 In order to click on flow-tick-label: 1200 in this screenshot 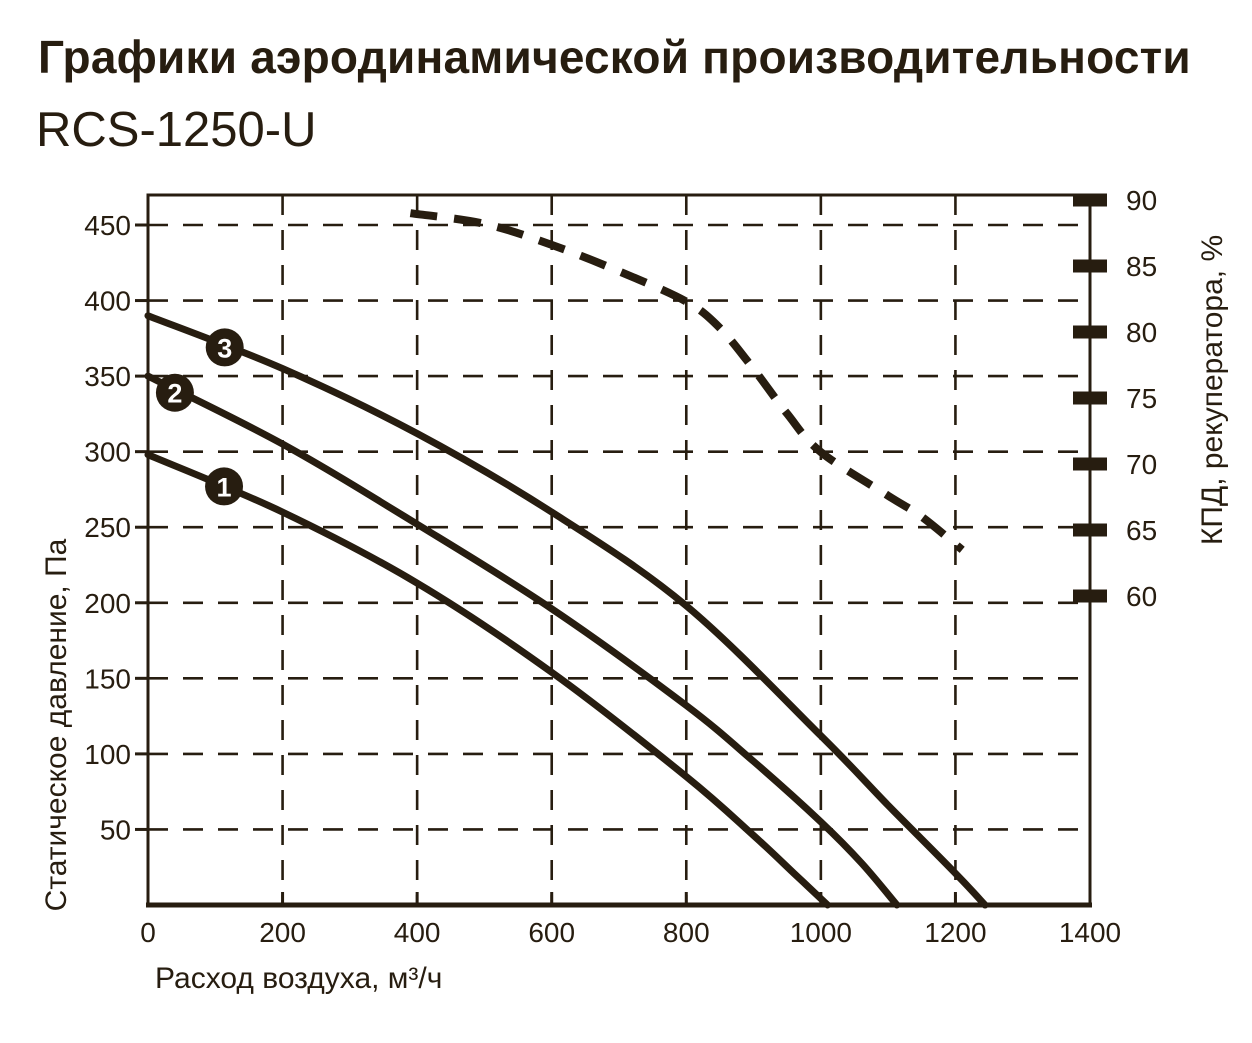, I will do `click(955, 932)`.